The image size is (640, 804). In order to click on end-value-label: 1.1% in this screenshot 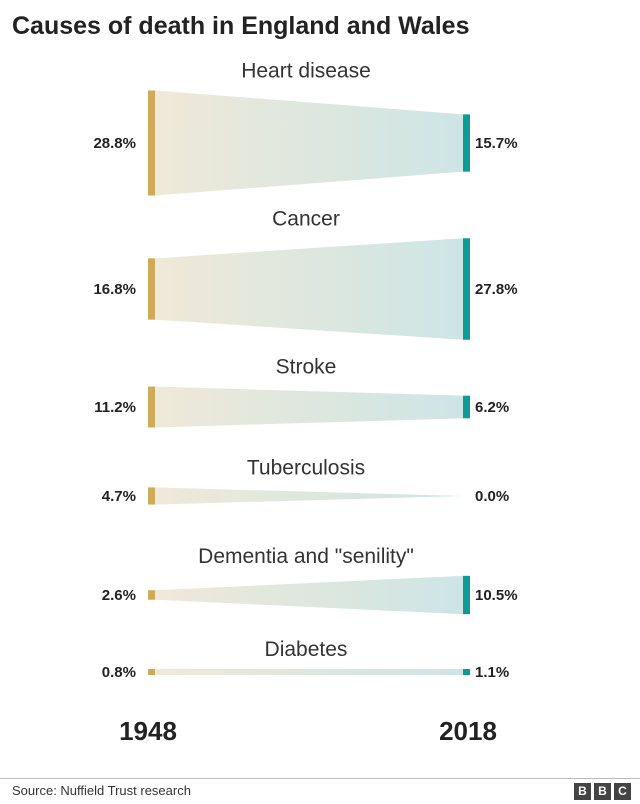, I will do `click(492, 672)`.